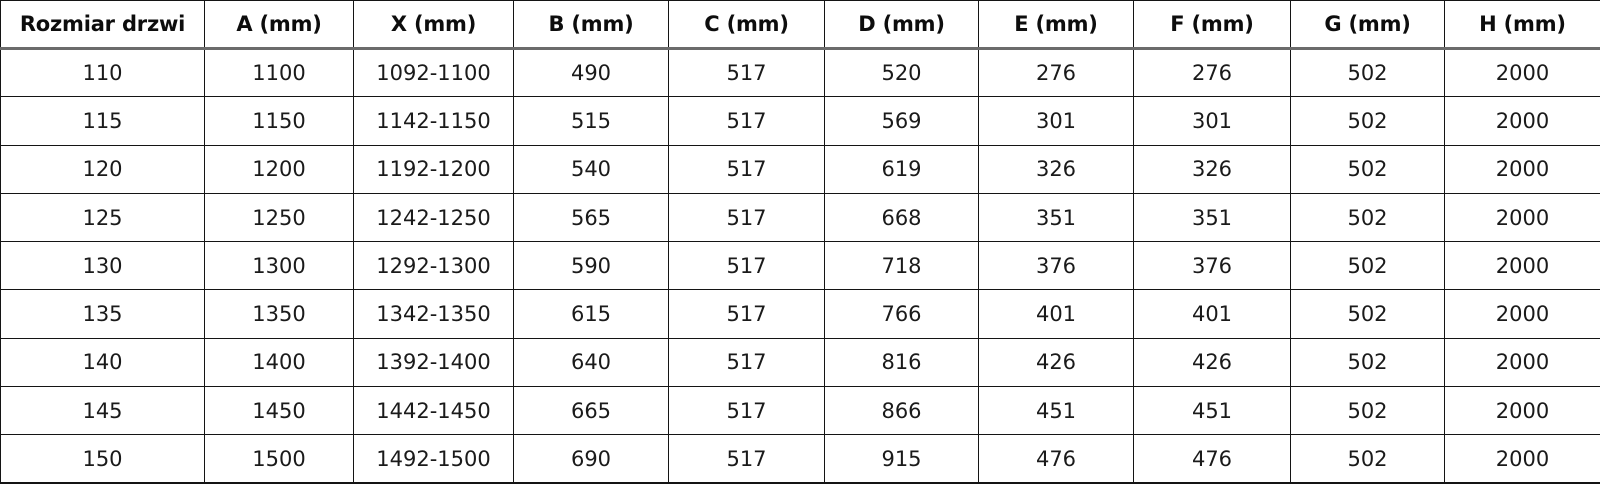 This screenshot has width=1600, height=487. What do you see at coordinates (279, 169) in the screenshot?
I see `cell-dimension: 1200` at bounding box center [279, 169].